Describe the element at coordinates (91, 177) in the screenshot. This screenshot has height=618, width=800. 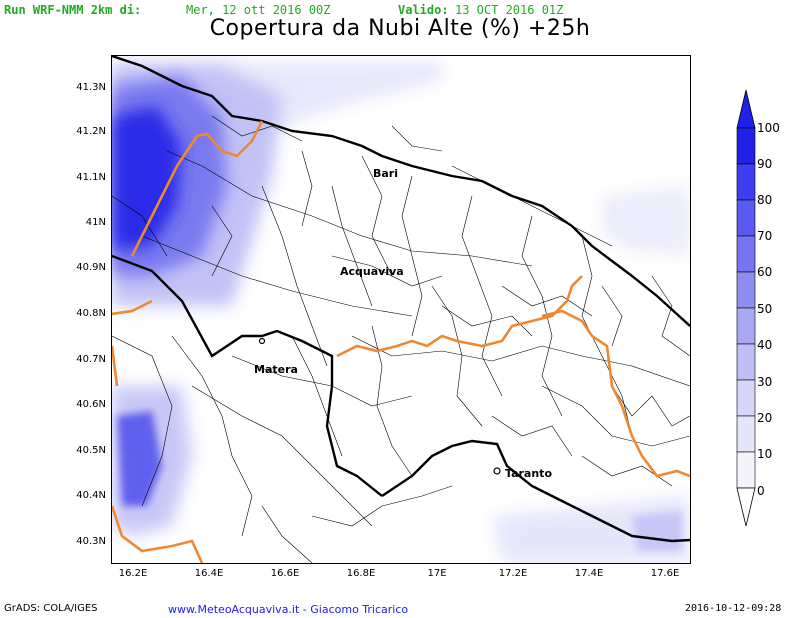
I see `lat-tick-41.1: 41.1N` at that location.